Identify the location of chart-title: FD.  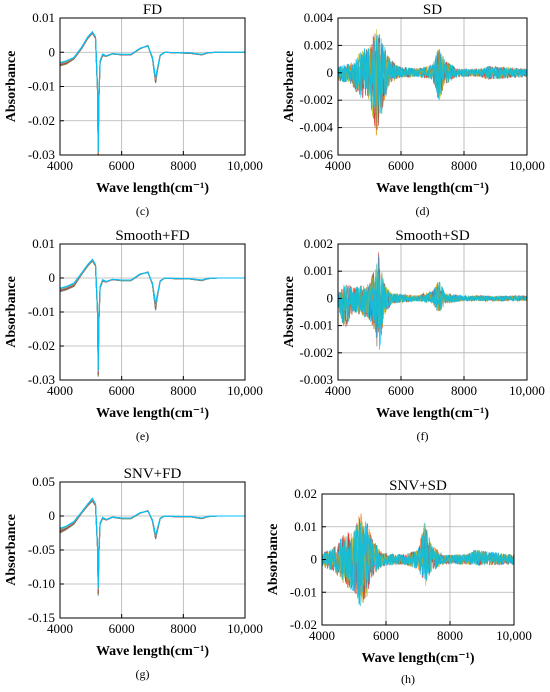
(152, 10).